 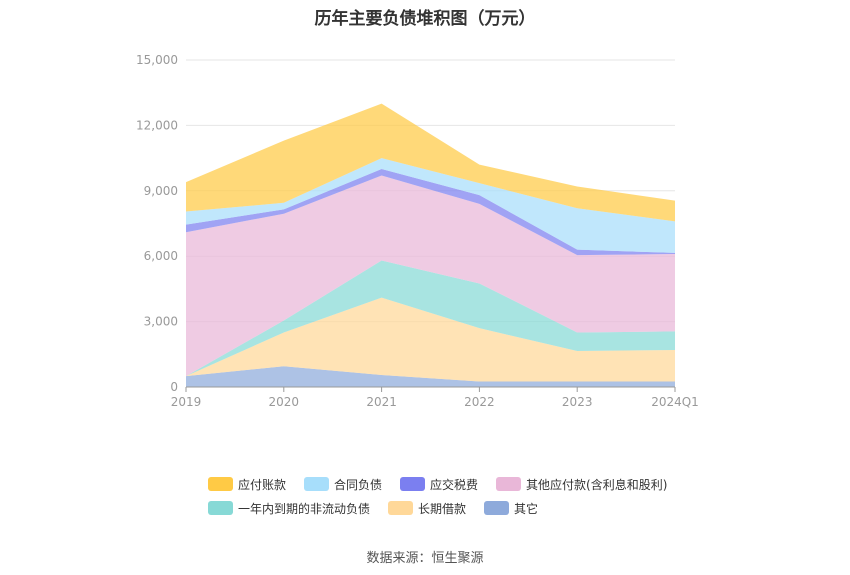 I want to click on area-series-其它, so click(x=430, y=376).